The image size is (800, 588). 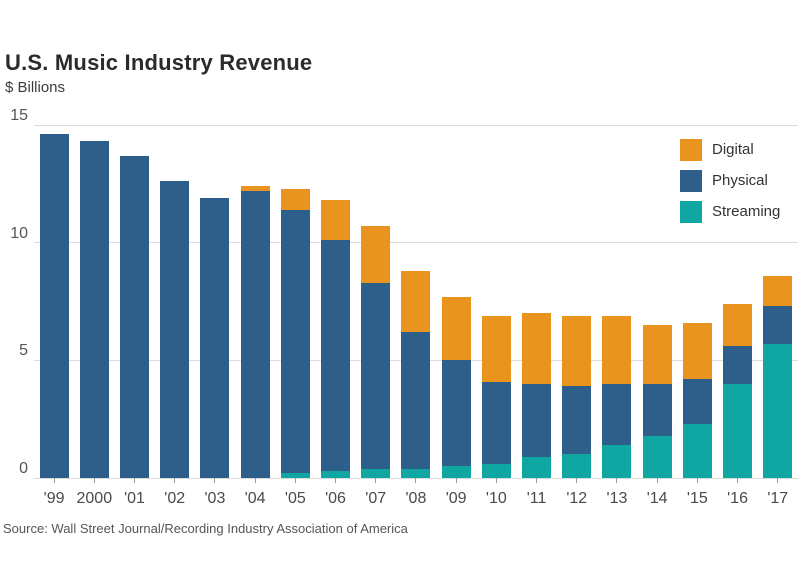 I want to click on physical-swatch-icon, so click(x=691, y=181).